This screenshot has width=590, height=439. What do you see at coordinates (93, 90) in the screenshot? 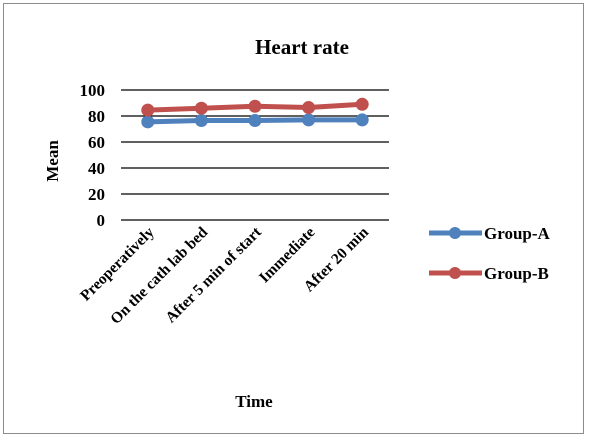
I see `y-tick-label: 100` at bounding box center [93, 90].